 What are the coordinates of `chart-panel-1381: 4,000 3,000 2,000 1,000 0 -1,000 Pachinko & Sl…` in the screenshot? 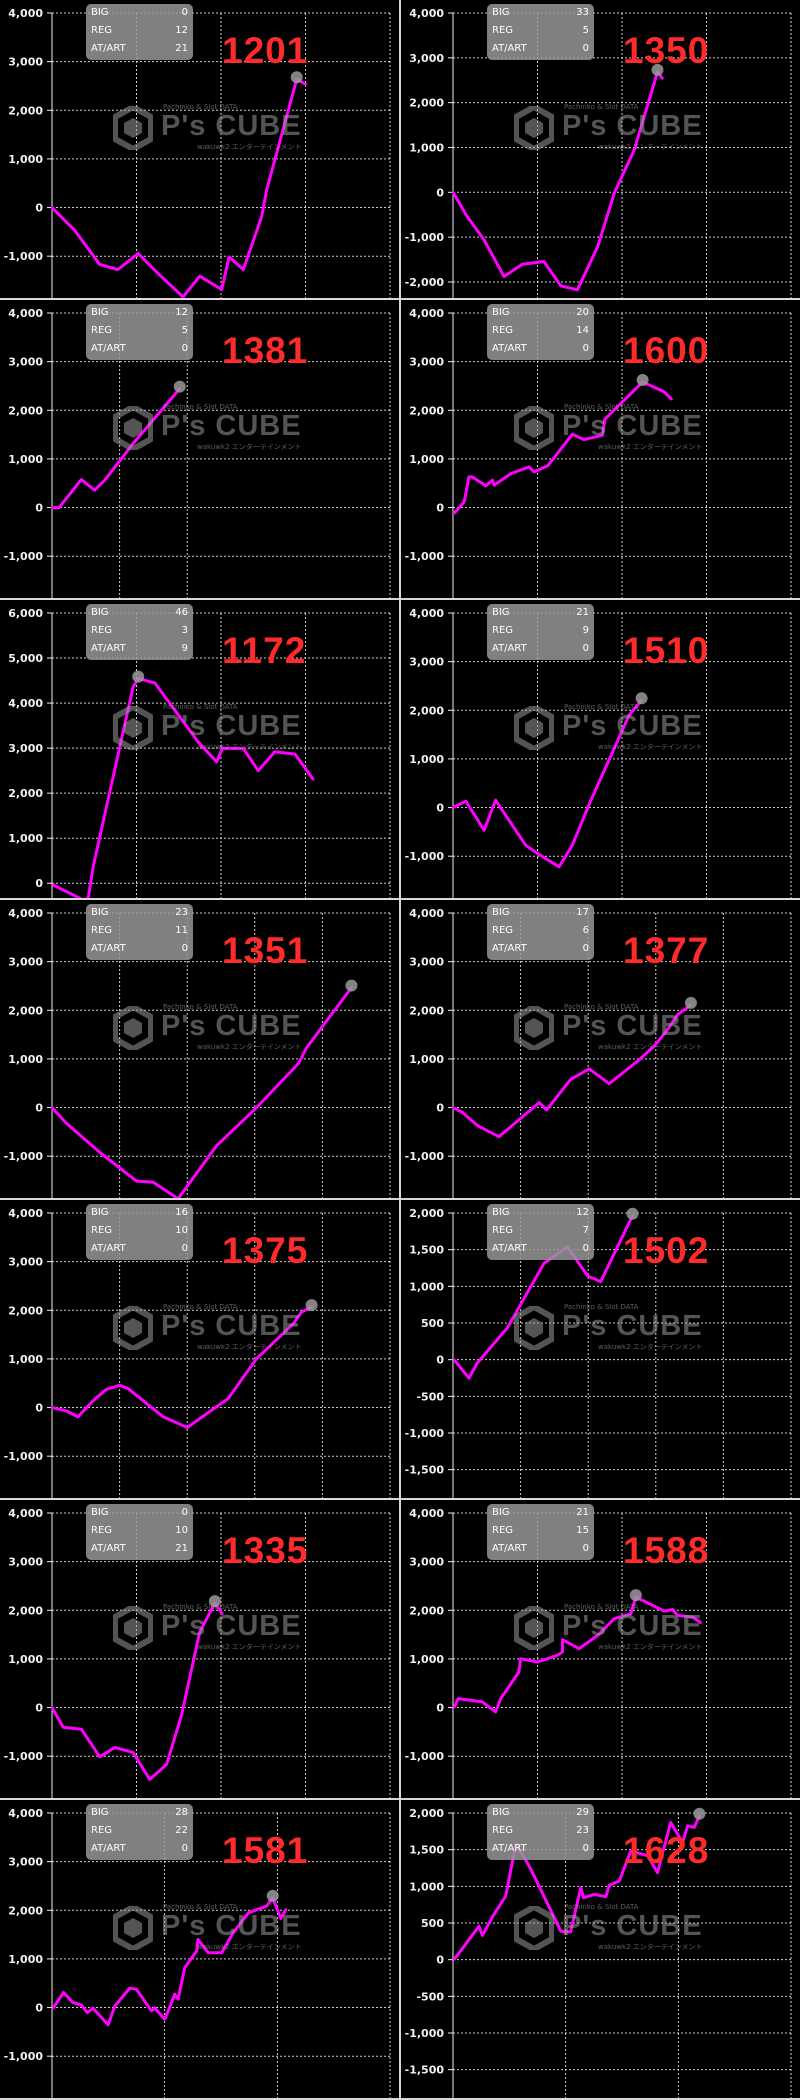 It's located at (199, 449).